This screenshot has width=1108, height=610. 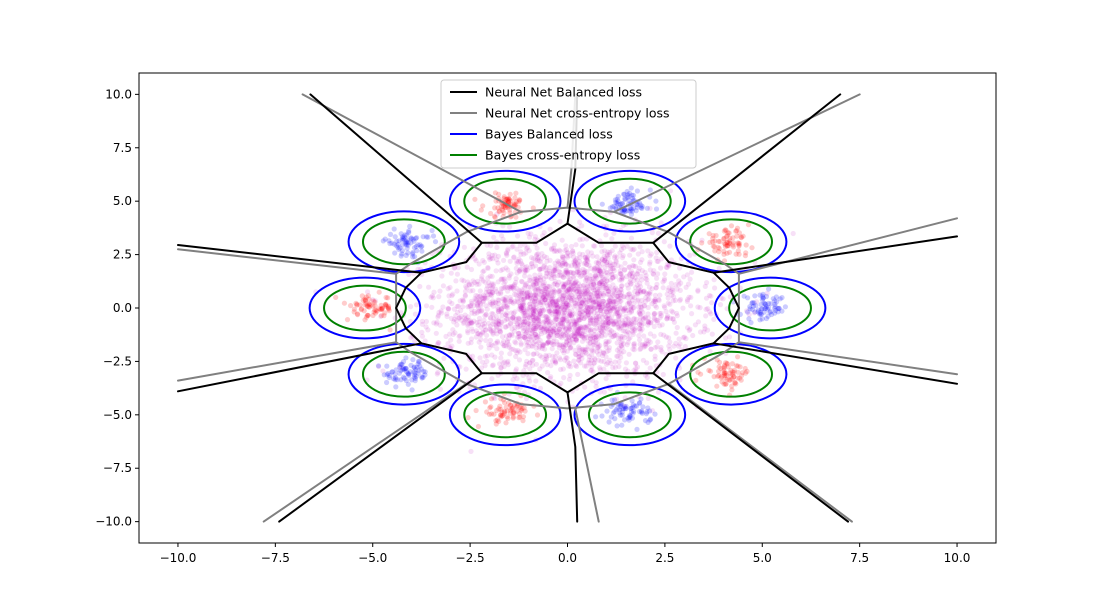 I want to click on legend-label-1: Neural Net cross-entropy loss, so click(x=577, y=113).